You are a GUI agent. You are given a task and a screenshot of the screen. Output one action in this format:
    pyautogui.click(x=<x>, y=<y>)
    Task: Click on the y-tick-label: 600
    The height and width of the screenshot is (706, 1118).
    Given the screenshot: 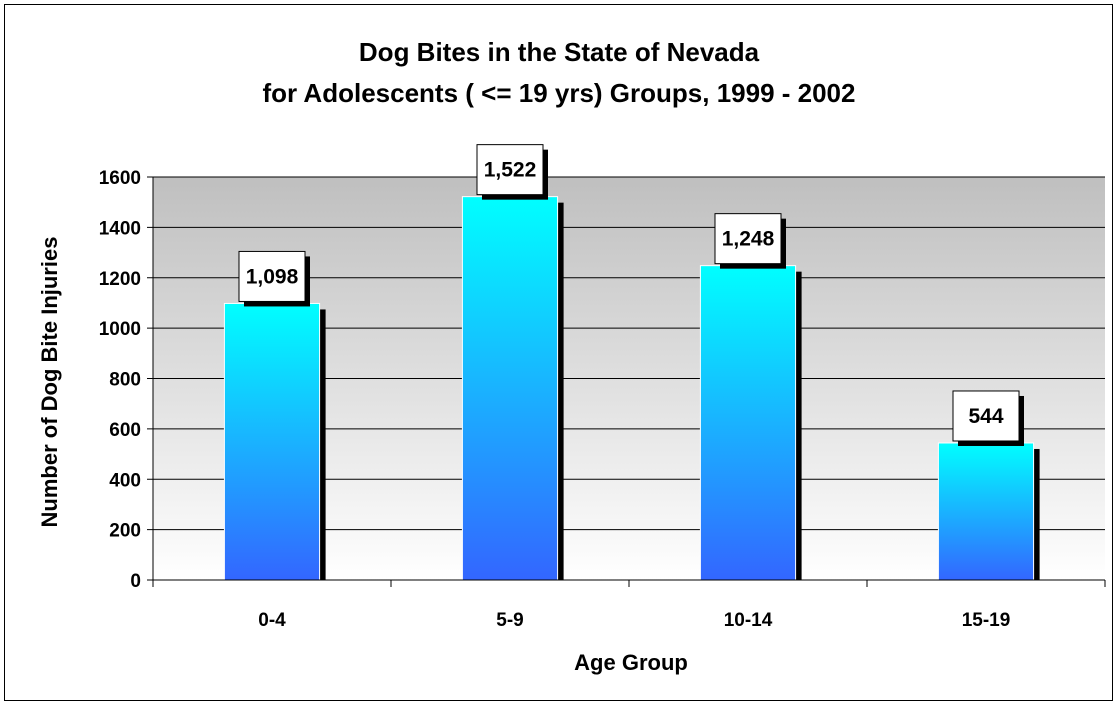 What is the action you would take?
    pyautogui.click(x=125, y=430)
    